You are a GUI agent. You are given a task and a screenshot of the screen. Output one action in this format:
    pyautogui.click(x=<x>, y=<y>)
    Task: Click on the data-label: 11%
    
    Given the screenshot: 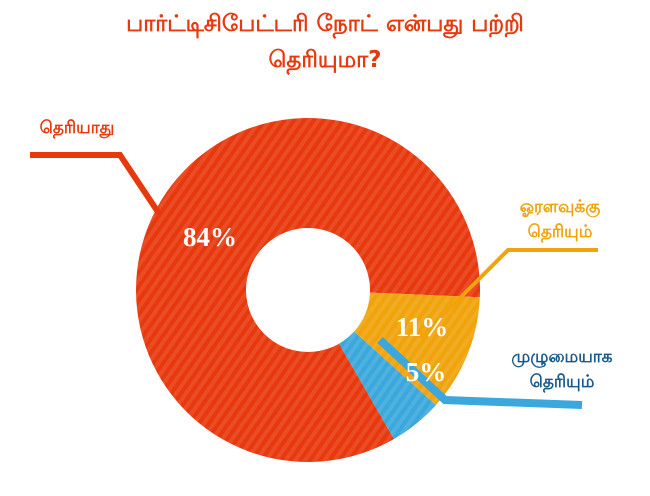 What is the action you would take?
    pyautogui.click(x=422, y=327)
    